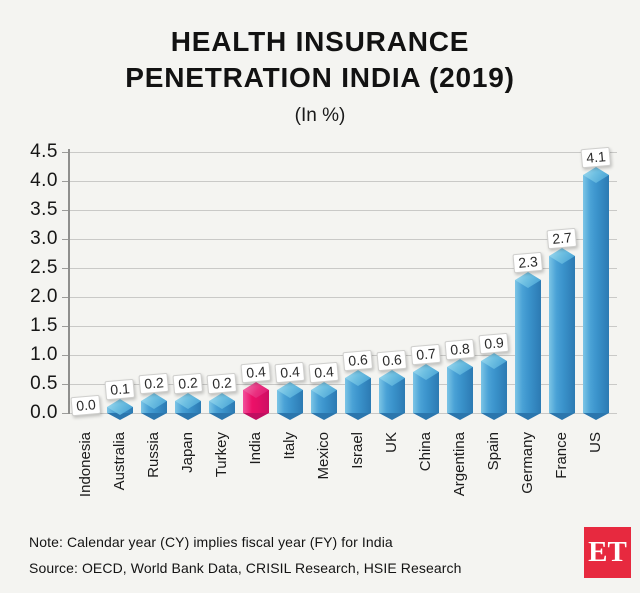  Describe the element at coordinates (85, 465) in the screenshot. I see `x-axis-label-indonesia: Indonesia` at that location.